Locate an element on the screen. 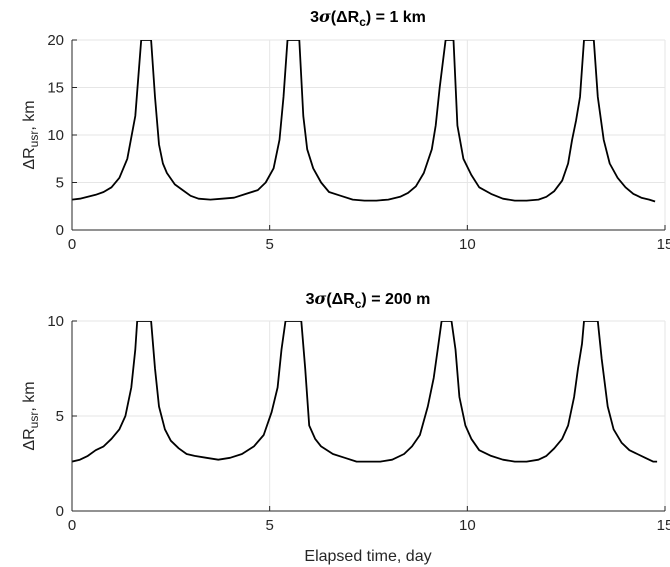  bottom-panel-ylabel: ΔRusr, km is located at coordinates (31, 415).